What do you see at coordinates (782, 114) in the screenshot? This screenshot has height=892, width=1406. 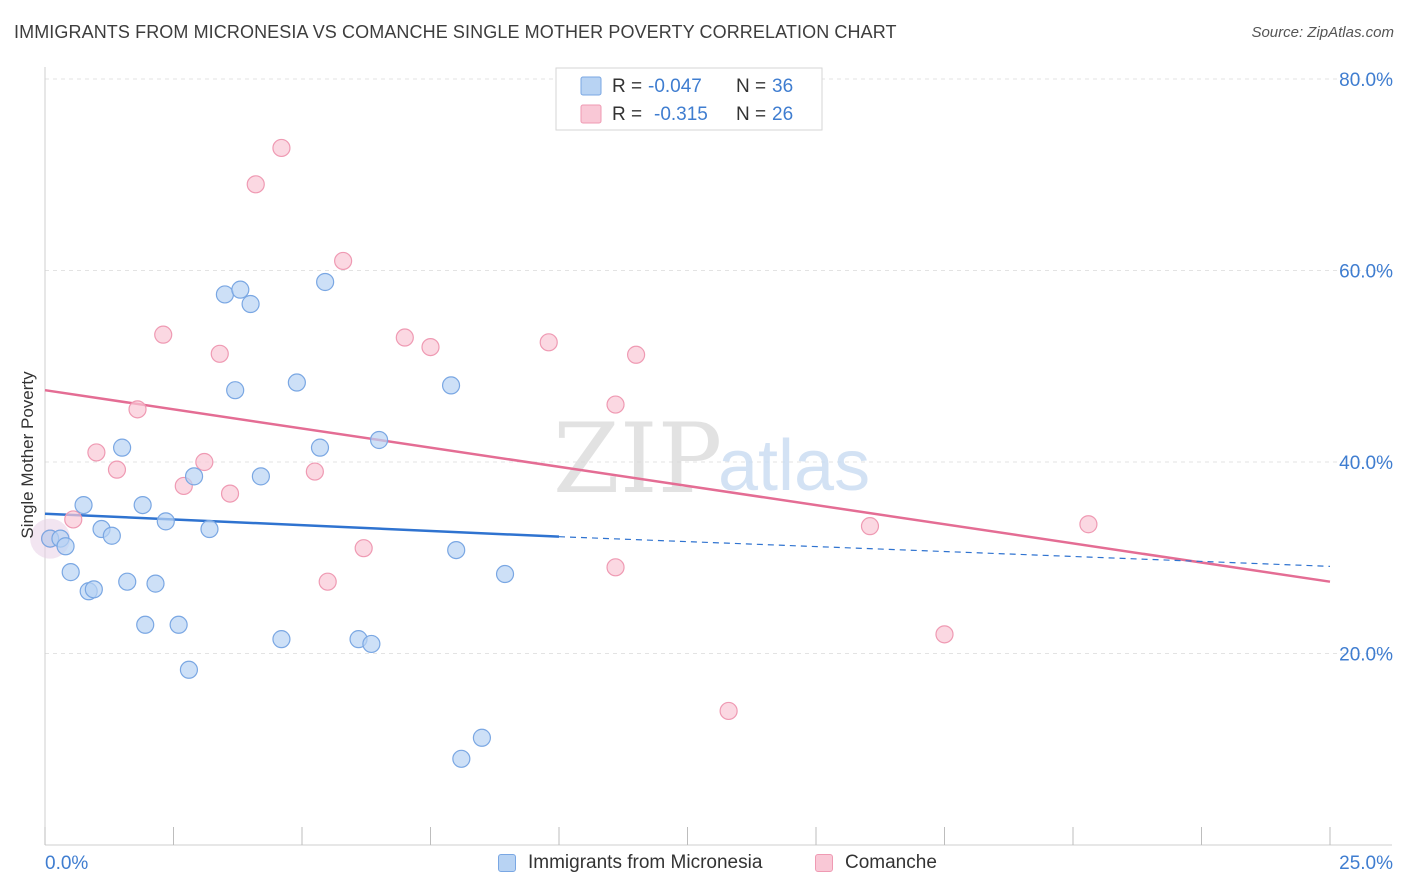 I see `legend-n-value-2: 26` at bounding box center [782, 114].